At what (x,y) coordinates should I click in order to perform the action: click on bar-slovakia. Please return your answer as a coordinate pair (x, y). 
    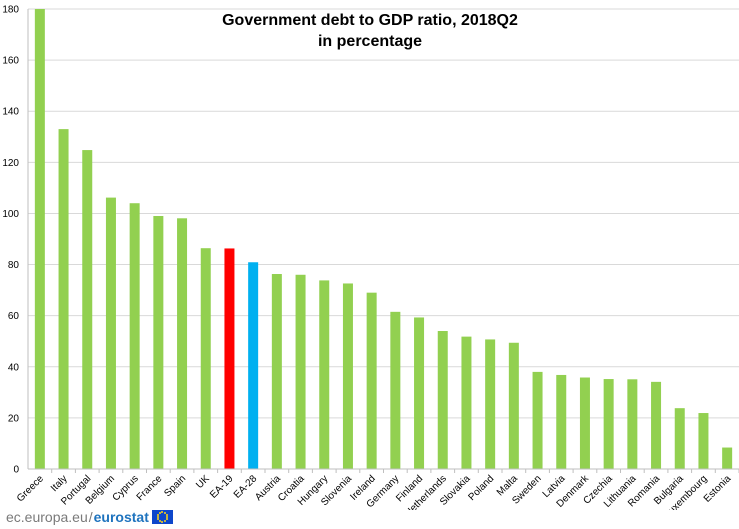
    Looking at the image, I should click on (466, 402).